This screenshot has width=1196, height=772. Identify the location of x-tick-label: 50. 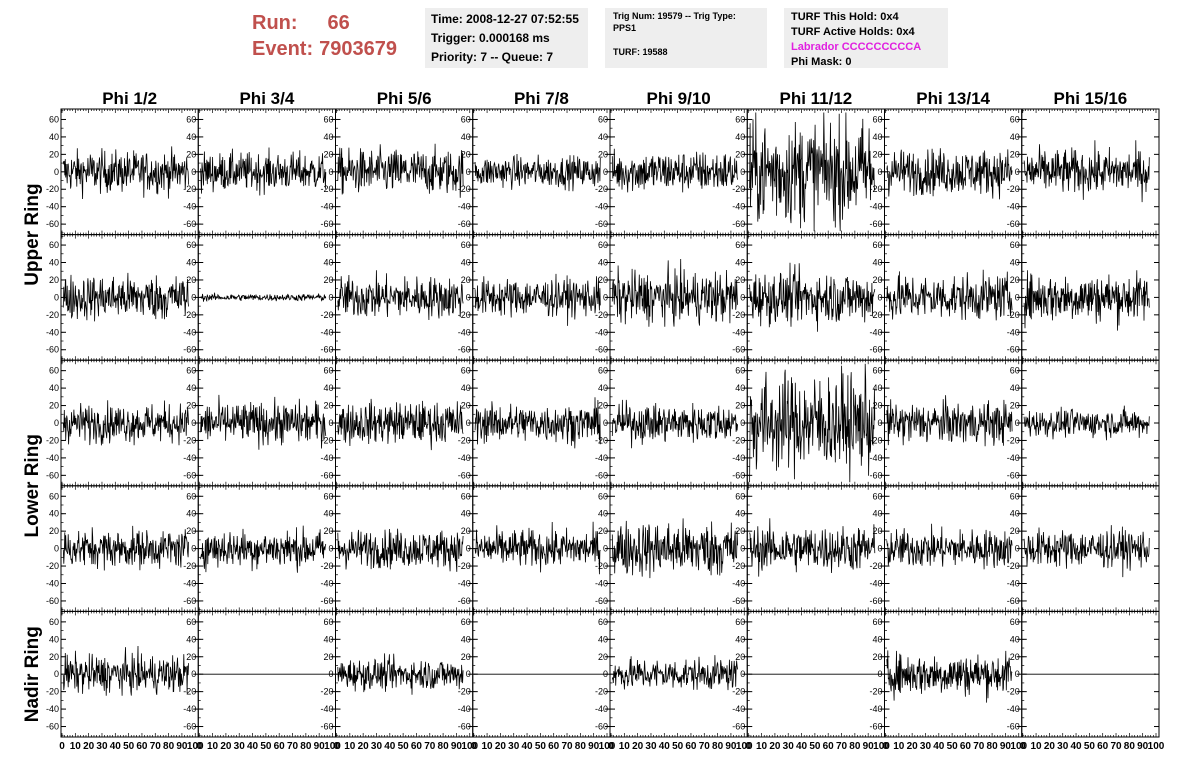
(404, 746).